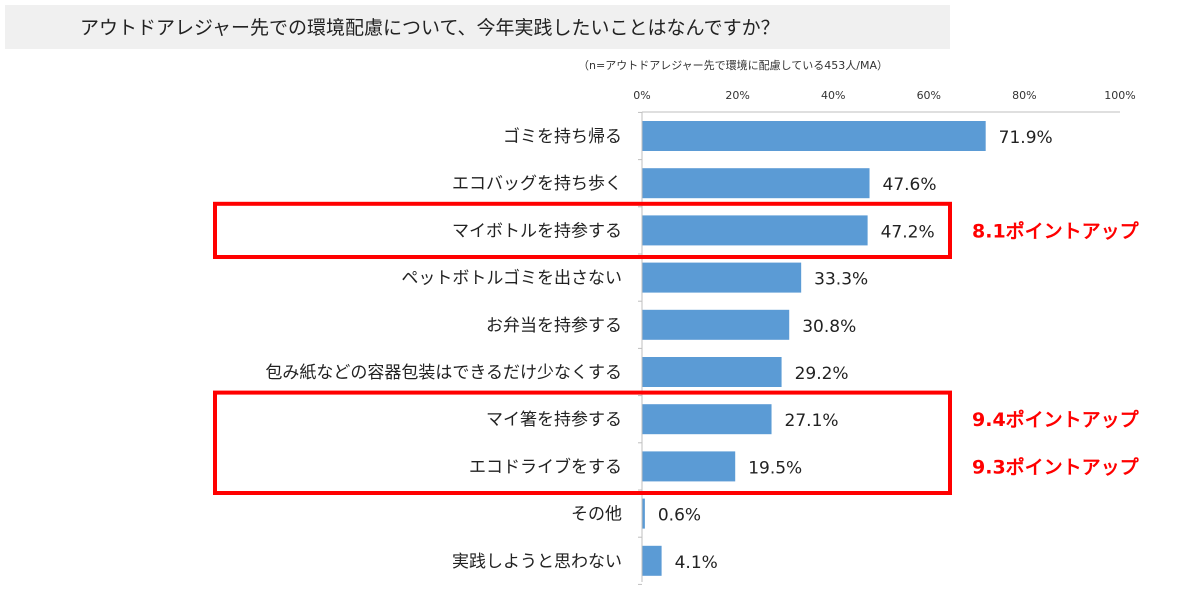 Image resolution: width=1190 pixels, height=604 pixels. I want to click on category-label: マイボトルを持参する, so click(537, 231).